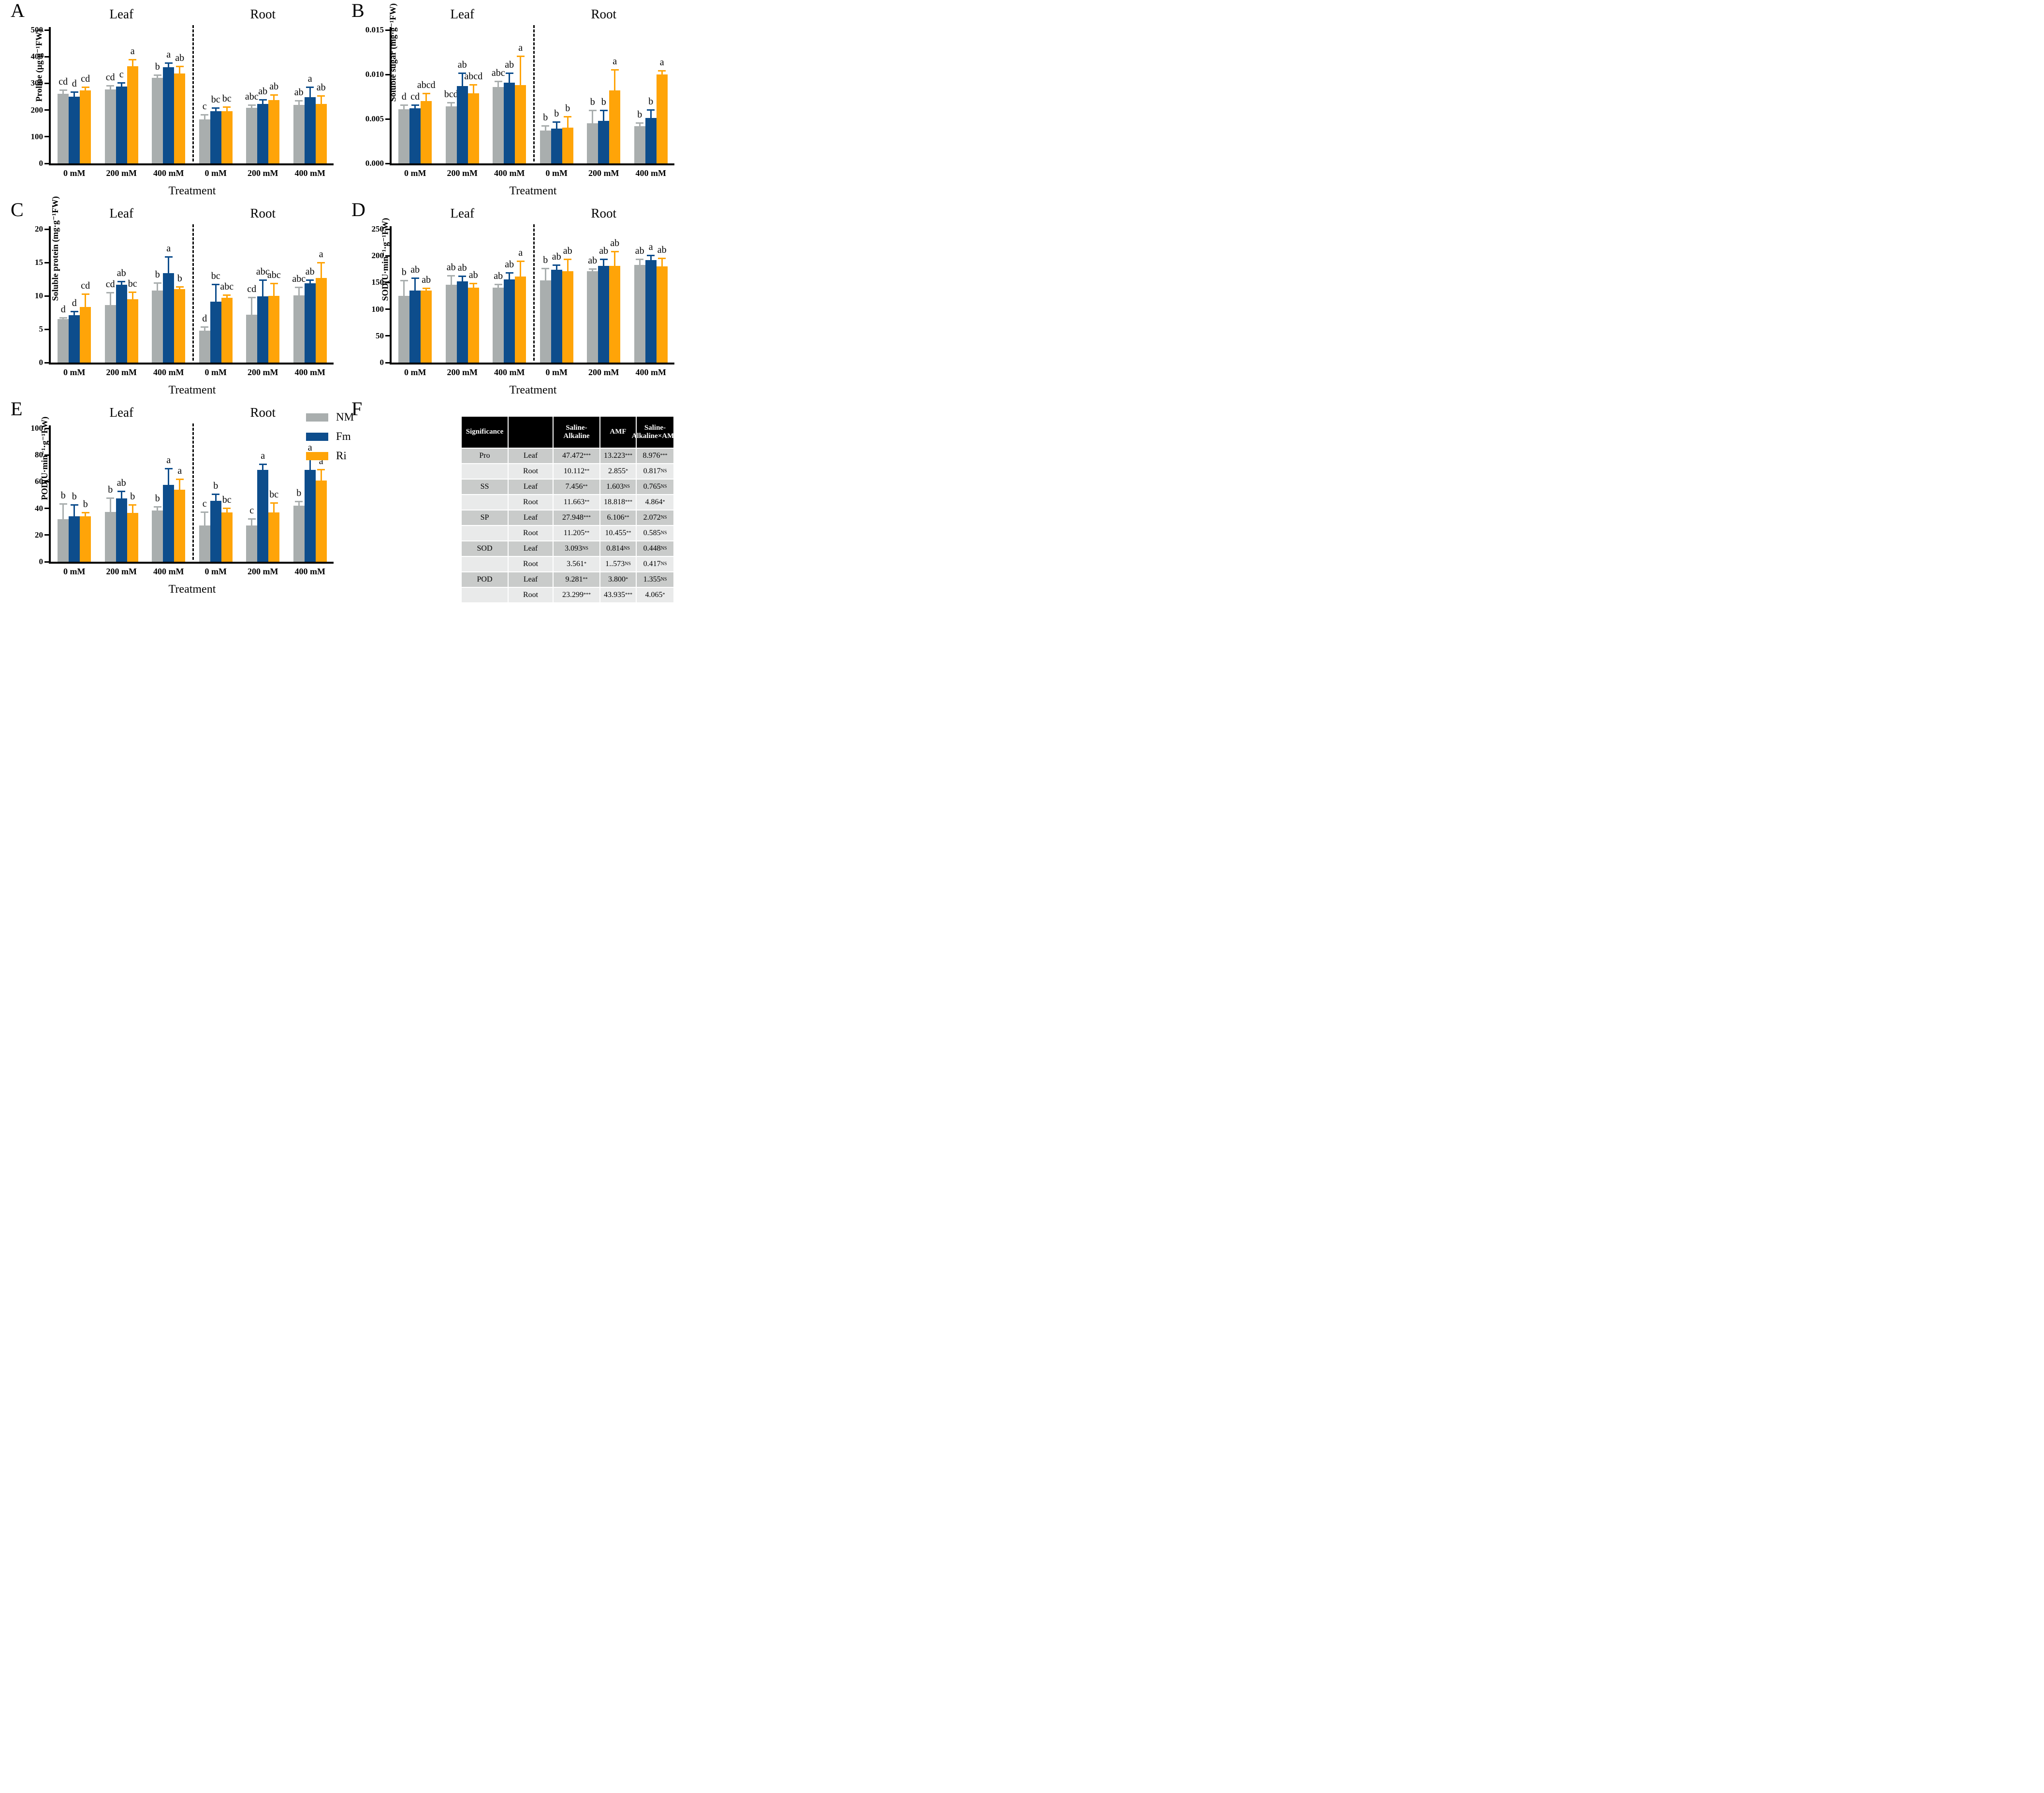 The width and height of the screenshot is (2044, 1793). What do you see at coordinates (615, 564) in the screenshot?
I see `f-value: 1..573` at bounding box center [615, 564].